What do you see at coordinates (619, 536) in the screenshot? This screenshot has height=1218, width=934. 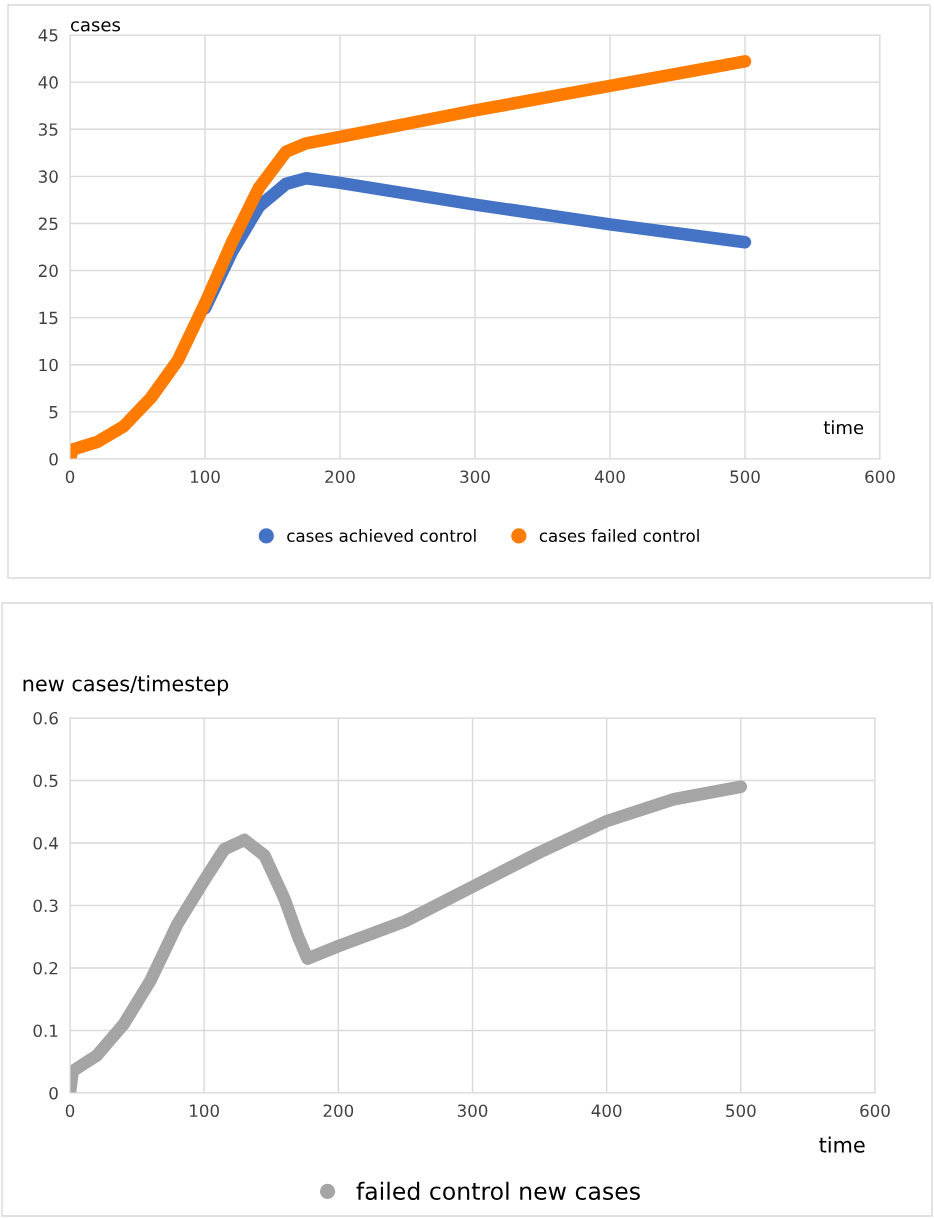 I see `legend-label: cases failed control` at bounding box center [619, 536].